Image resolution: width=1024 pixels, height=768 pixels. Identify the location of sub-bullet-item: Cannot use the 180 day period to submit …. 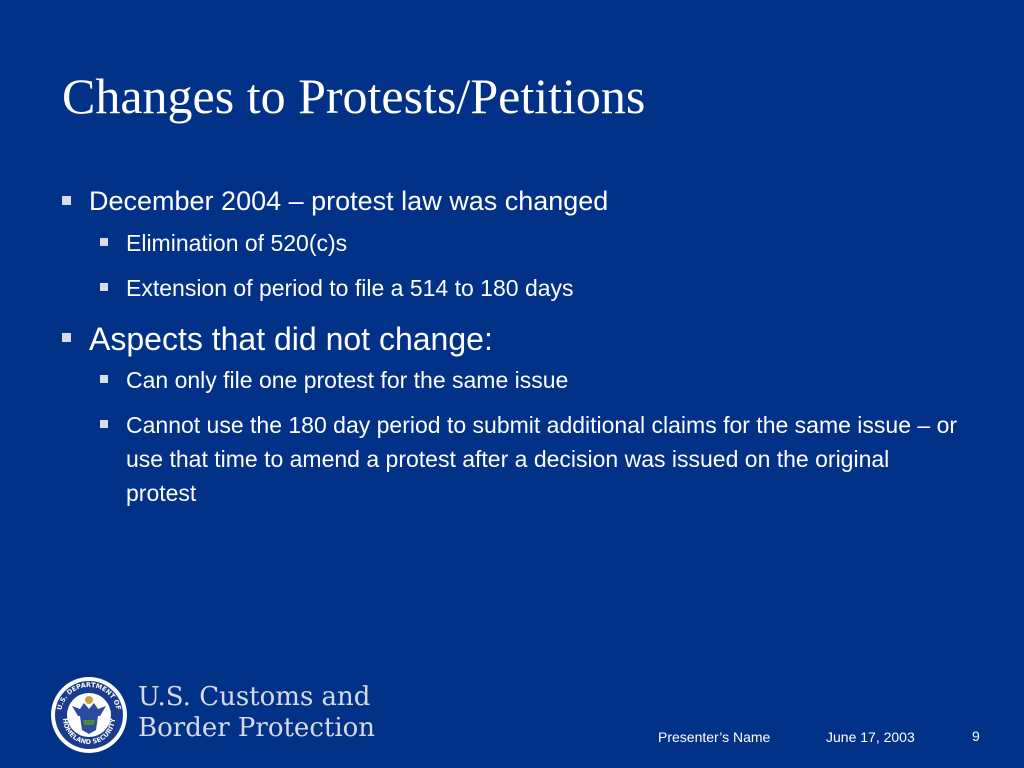
(531, 459).